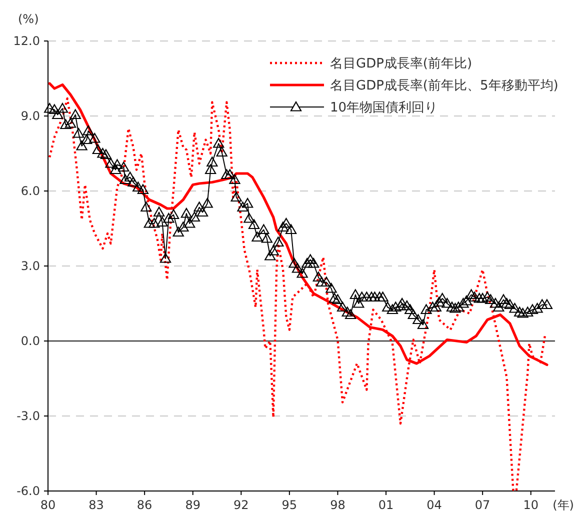  What do you see at coordinates (530, 505) in the screenshot?
I see `x-tick-label: 10` at bounding box center [530, 505].